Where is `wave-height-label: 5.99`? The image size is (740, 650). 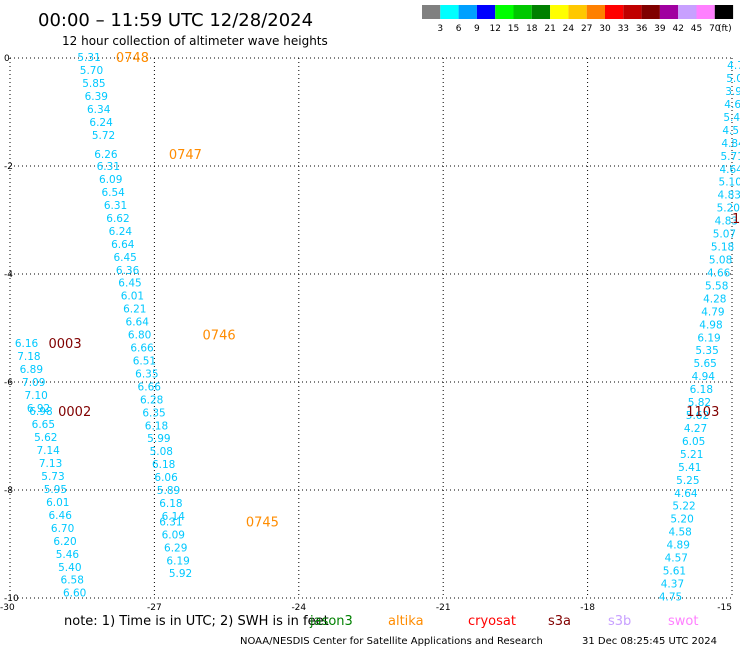
wave-height-label: 5.99 is located at coordinates (158, 439).